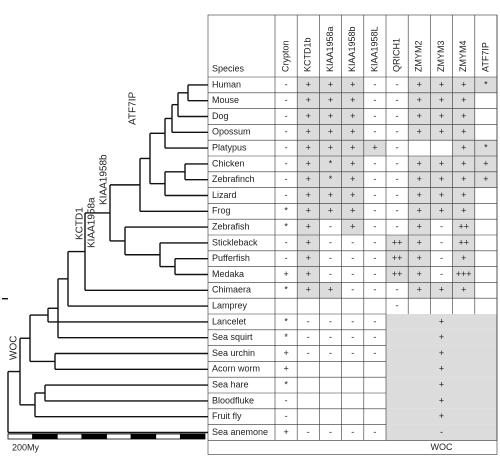 This screenshot has width=500, height=475. What do you see at coordinates (231, 258) in the screenshot?
I see `species-name: Pufferfish` at bounding box center [231, 258].